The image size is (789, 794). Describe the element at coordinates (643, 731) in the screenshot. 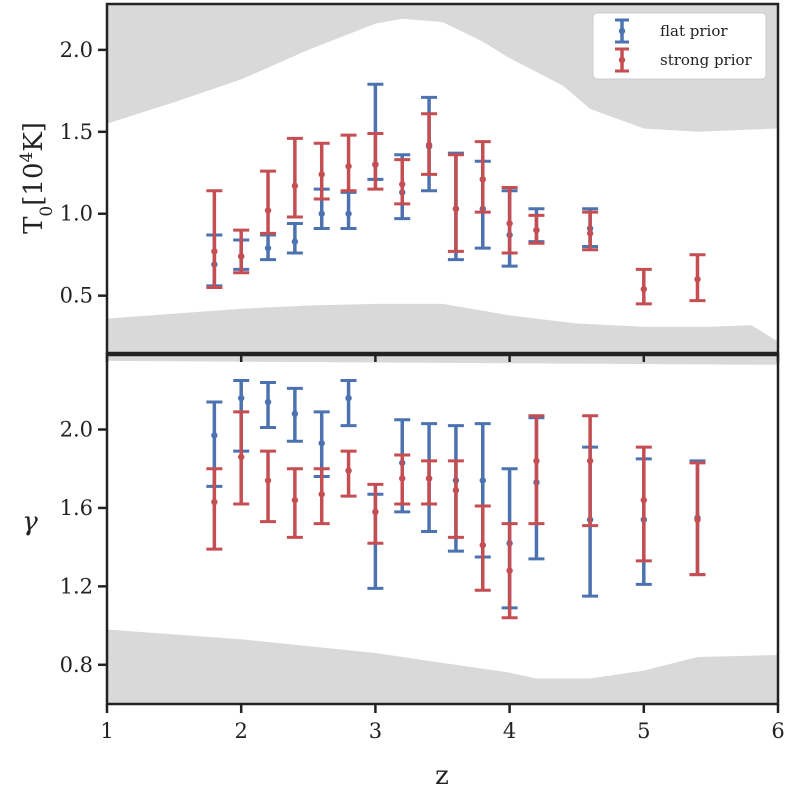

I see `x-tick-label: 5` at that location.